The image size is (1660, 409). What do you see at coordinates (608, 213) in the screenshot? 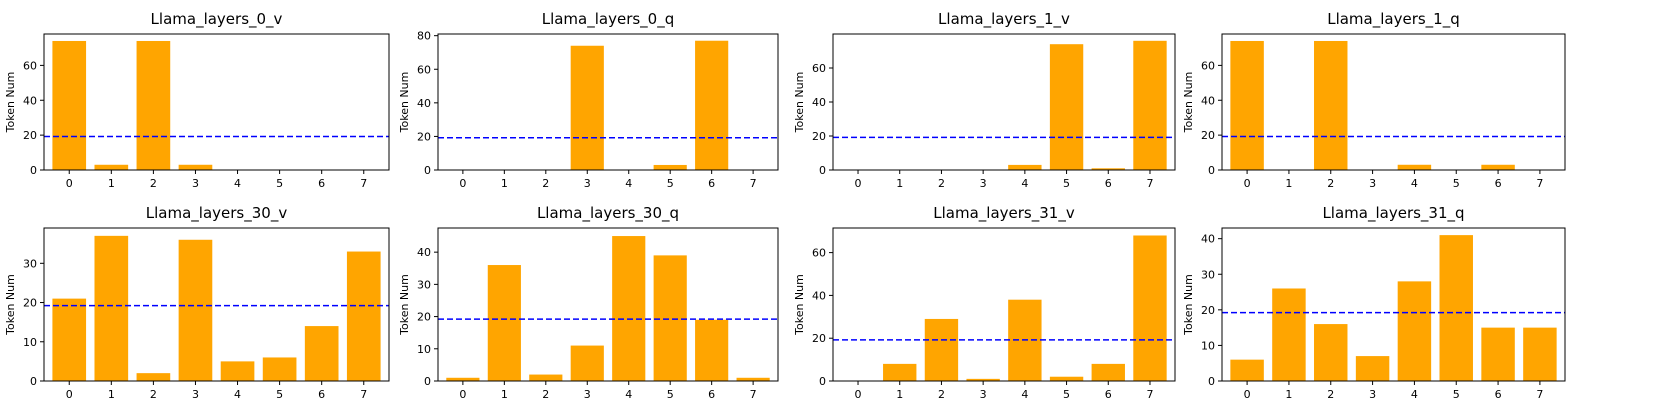
I see `subplot-title: Llama_layers_30_q` at bounding box center [608, 213].